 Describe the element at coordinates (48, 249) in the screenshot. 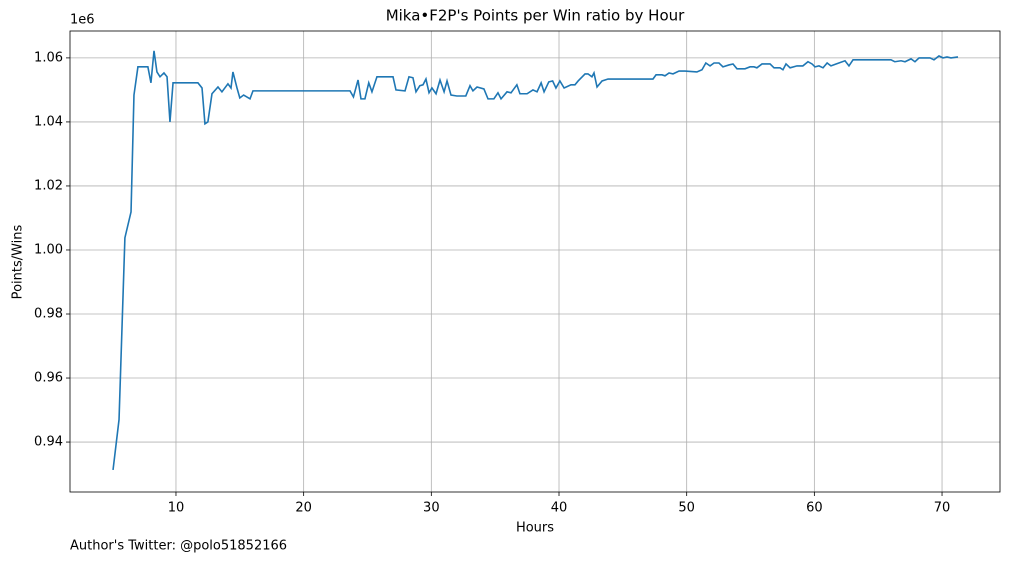

I see `y-tick-label: 1.00` at that location.